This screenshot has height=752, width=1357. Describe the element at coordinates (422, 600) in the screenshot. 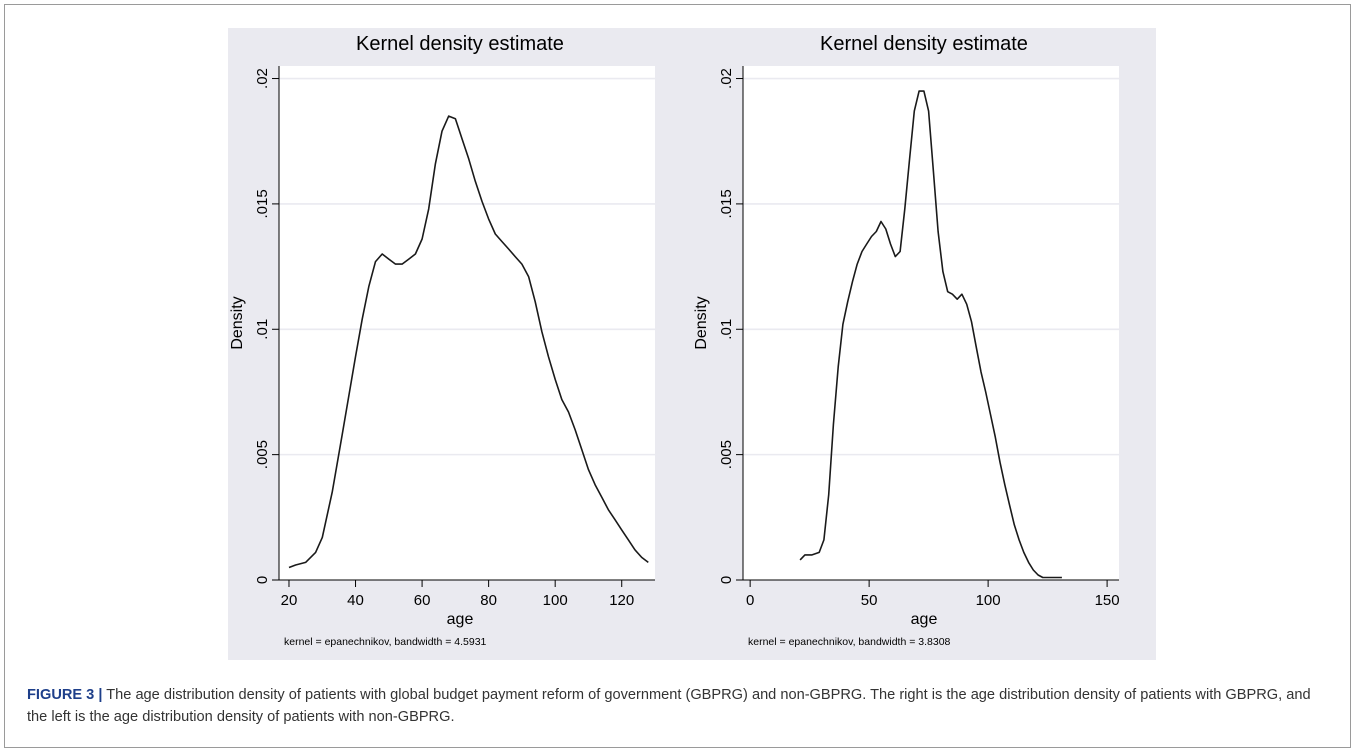

I see `x-tick-label: 60` at that location.